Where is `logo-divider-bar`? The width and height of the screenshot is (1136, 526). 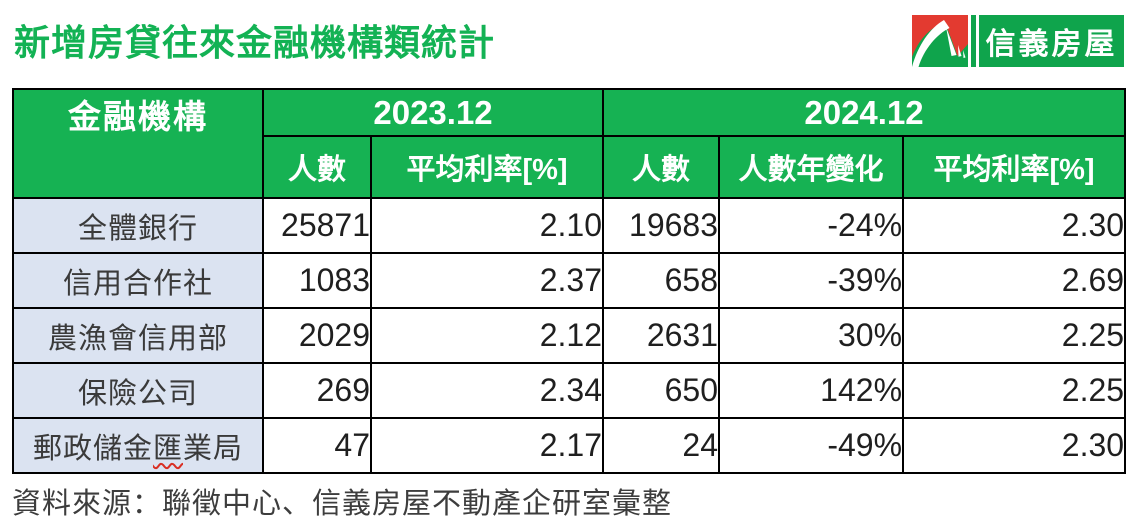 logo-divider-bar is located at coordinates (973, 41).